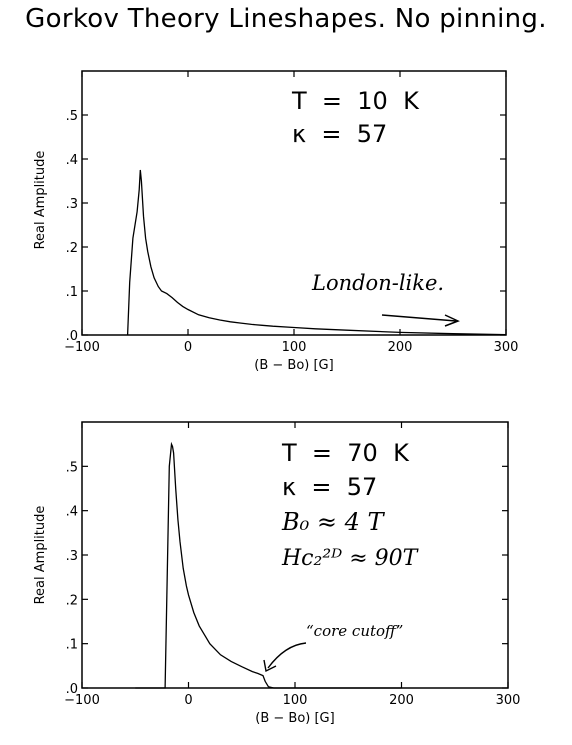  I want to click on arrow-right-icon, so click(420, 320).